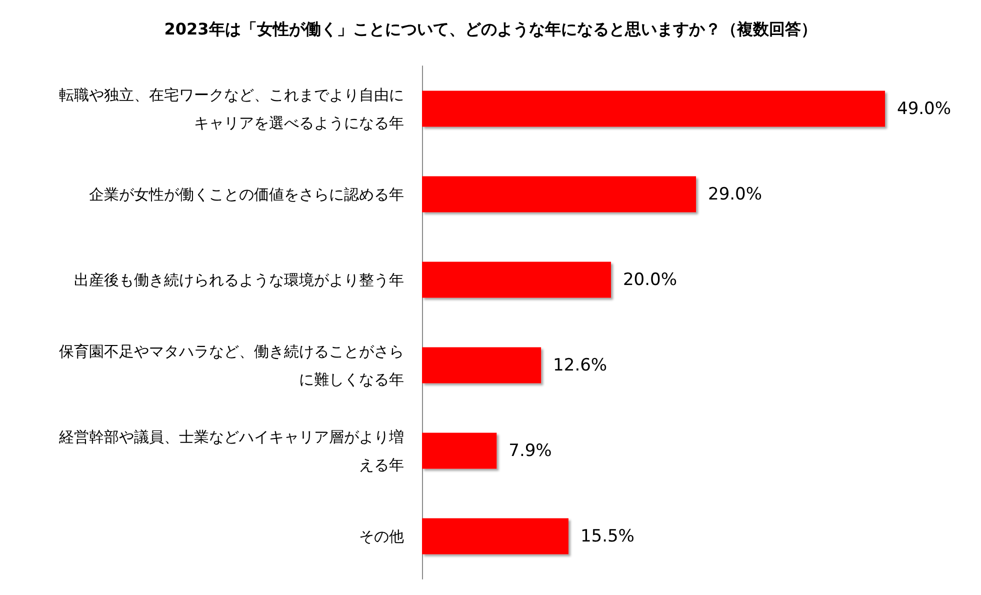 This screenshot has height=595, width=981. Describe the element at coordinates (607, 536) in the screenshot. I see `data-label: 15.5%` at that location.